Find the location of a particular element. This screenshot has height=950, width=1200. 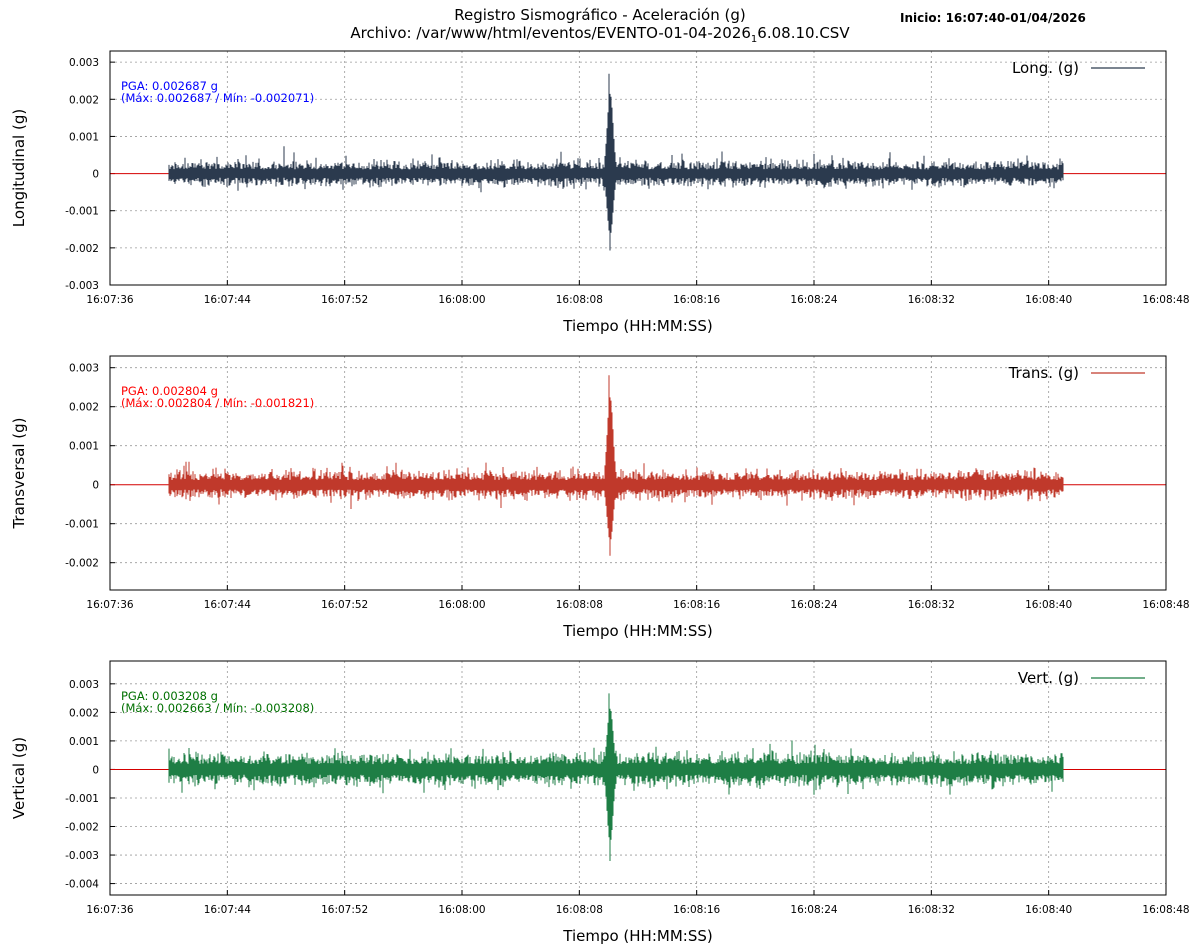

pga-annotation: PGA: 0.002687 g is located at coordinates (169, 86).